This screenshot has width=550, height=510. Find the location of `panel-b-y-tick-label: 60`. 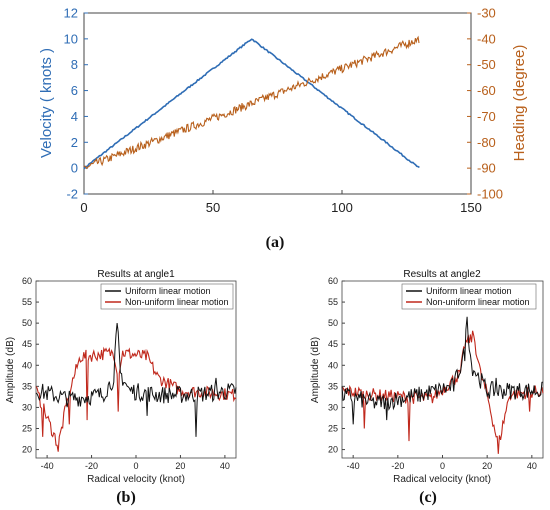

panel-b-y-tick-label: 60 is located at coordinates (27, 281).